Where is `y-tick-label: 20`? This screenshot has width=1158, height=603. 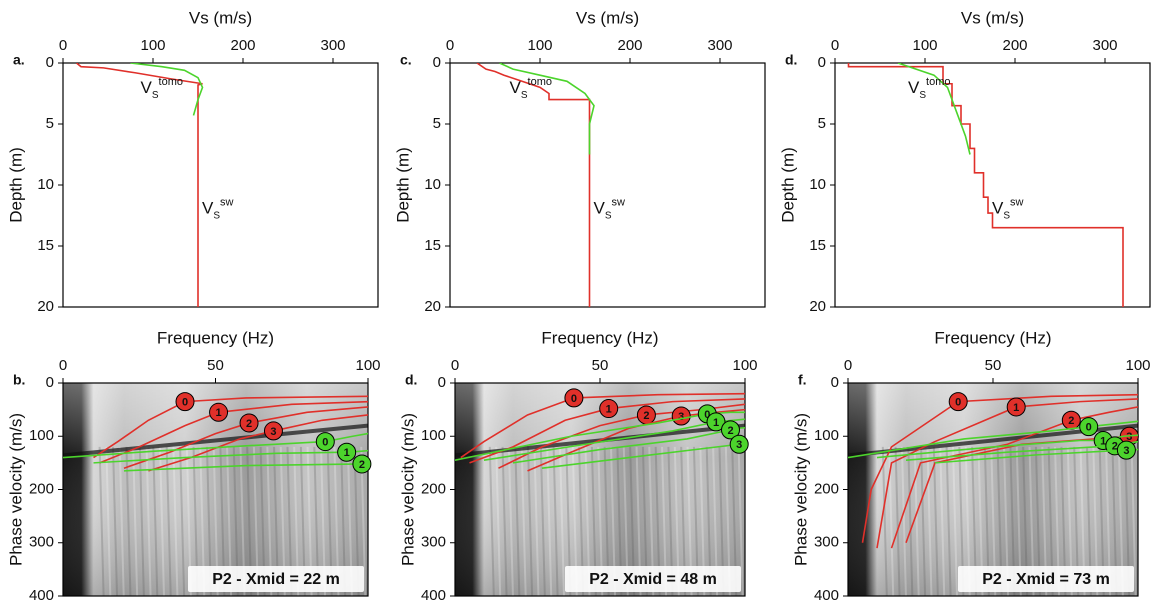
y-tick-label: 20 is located at coordinates (45, 306).